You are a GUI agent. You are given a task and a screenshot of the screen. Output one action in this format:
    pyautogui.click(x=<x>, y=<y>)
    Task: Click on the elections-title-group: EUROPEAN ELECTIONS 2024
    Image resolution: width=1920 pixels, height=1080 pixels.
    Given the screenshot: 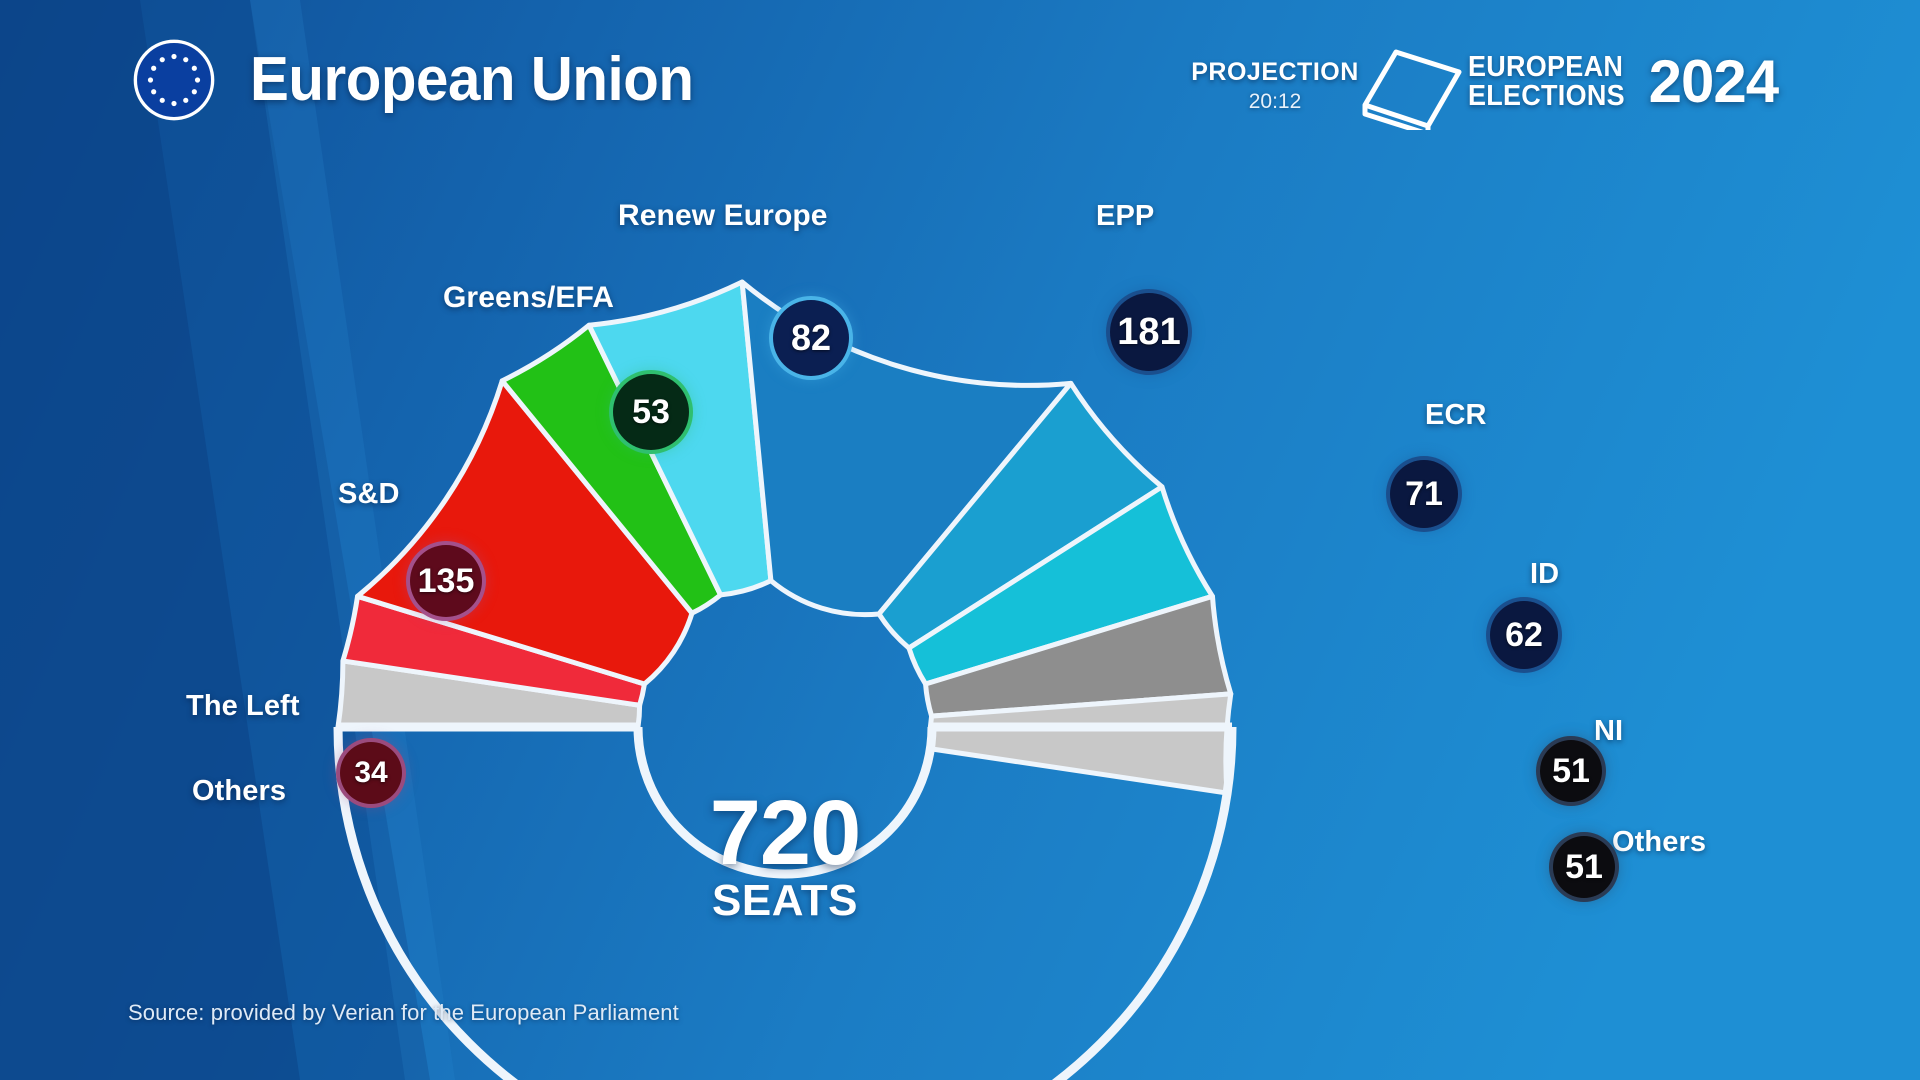 What is the action you would take?
    pyautogui.click(x=1623, y=81)
    